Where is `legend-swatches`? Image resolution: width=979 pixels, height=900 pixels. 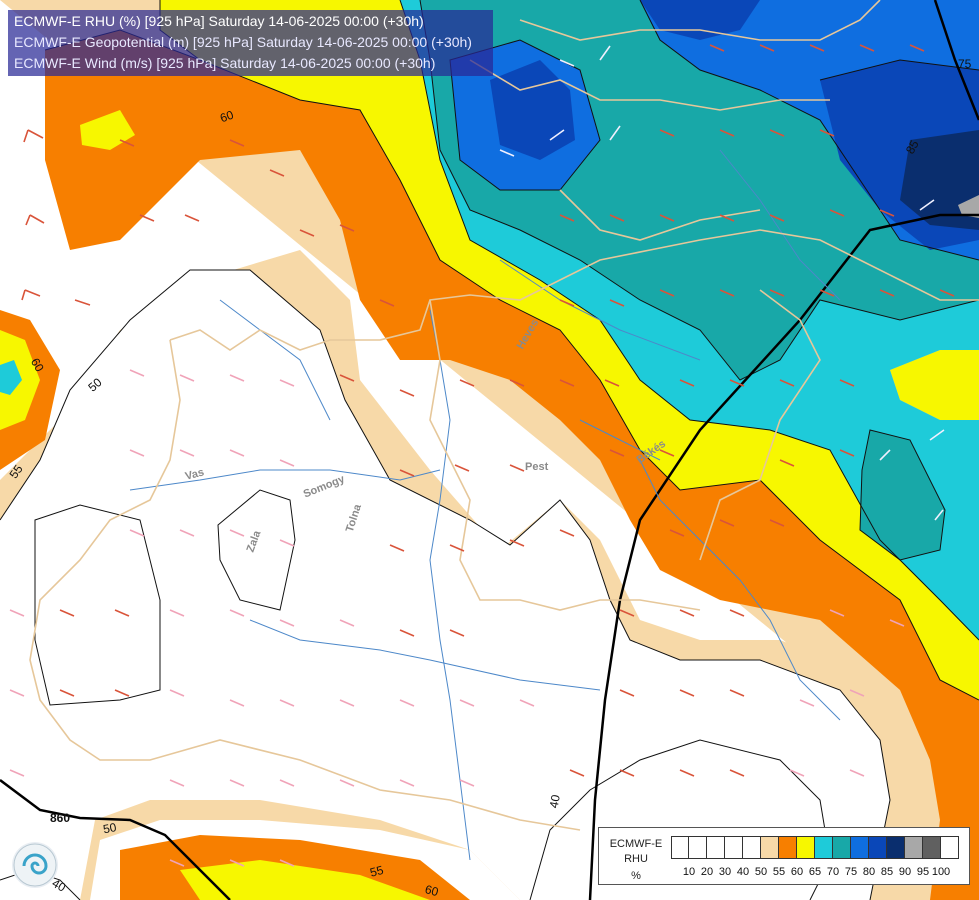 legend-swatches is located at coordinates (815, 847).